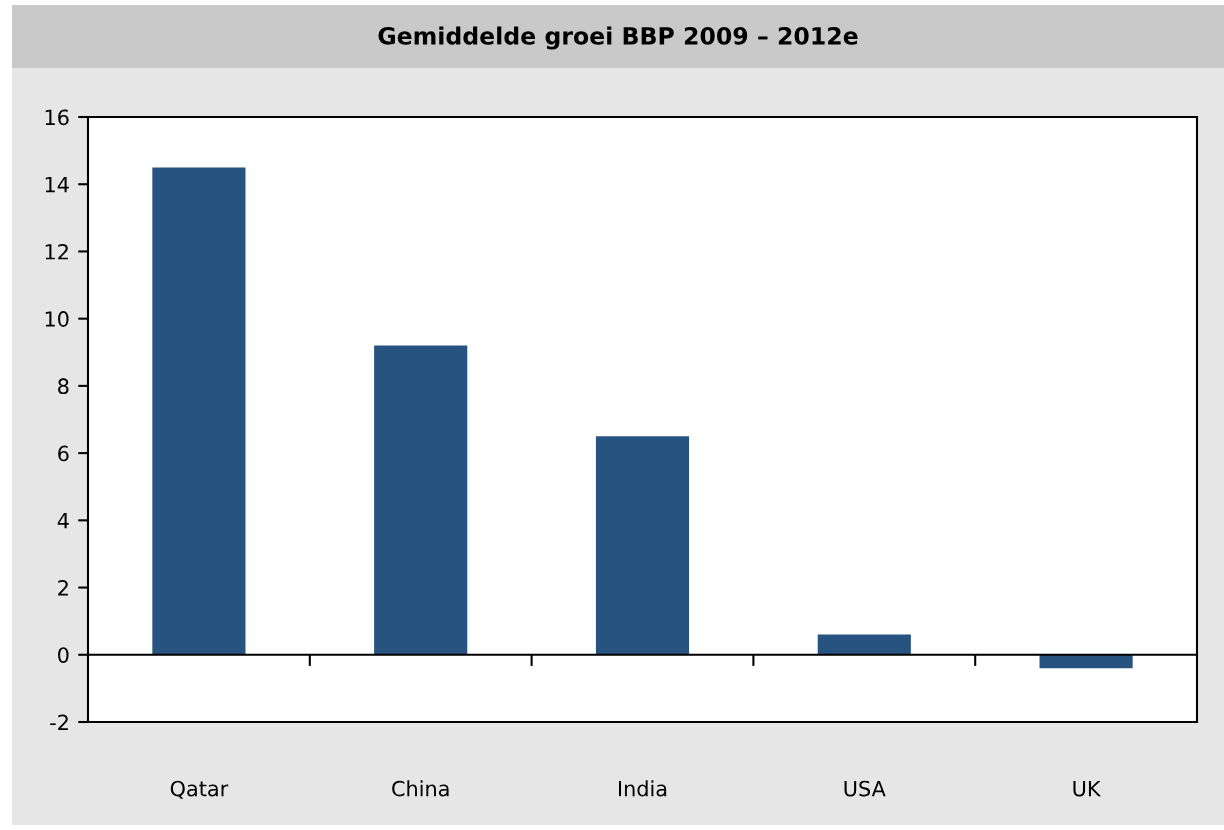 This screenshot has width=1224, height=830. What do you see at coordinates (1087, 788) in the screenshot?
I see `x-tick-label: UK` at bounding box center [1087, 788].